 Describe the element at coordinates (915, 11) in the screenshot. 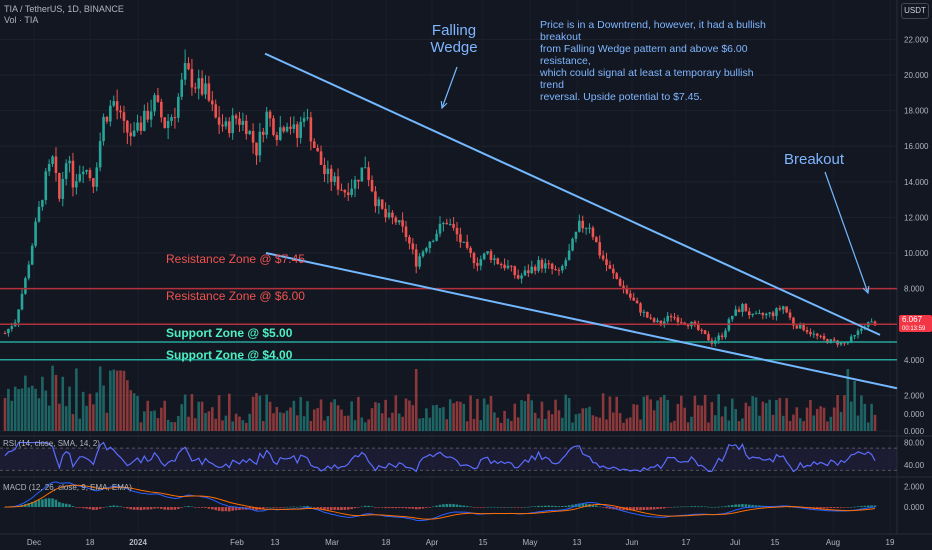

I see `currency-button: USDT` at that location.